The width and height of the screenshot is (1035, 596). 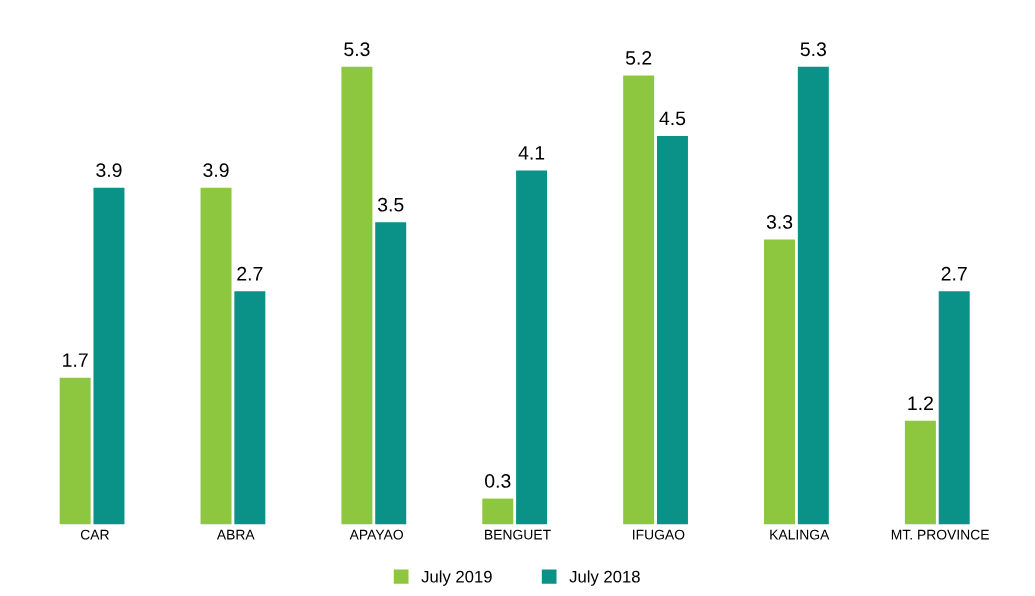 I want to click on data-label: 3.5, so click(x=390, y=204).